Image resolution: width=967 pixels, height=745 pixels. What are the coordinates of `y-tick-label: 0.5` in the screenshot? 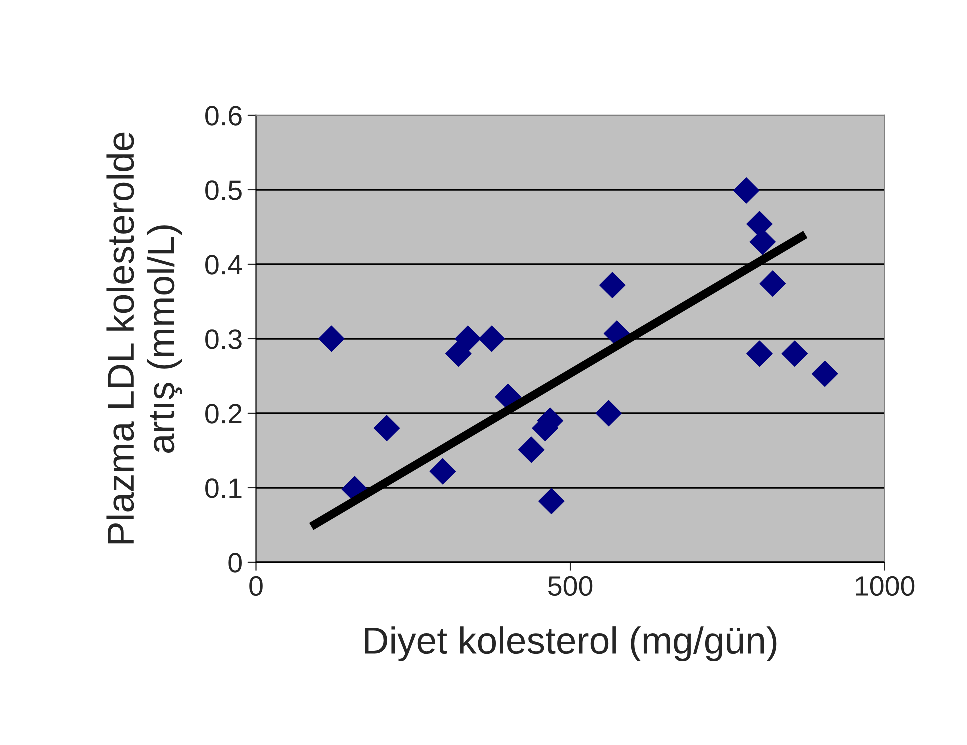 It's located at (224, 190).